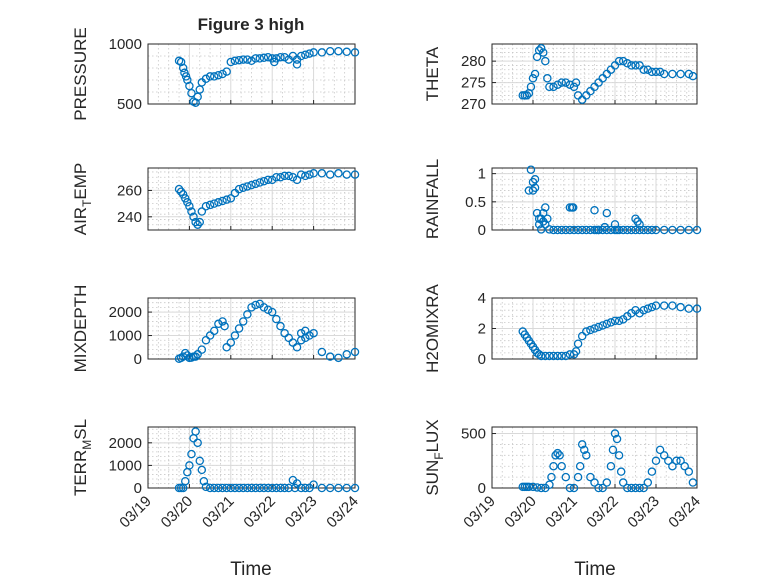 Image resolution: width=778 pixels, height=583 pixels. I want to click on y-tick-label: 4, so click(482, 298).